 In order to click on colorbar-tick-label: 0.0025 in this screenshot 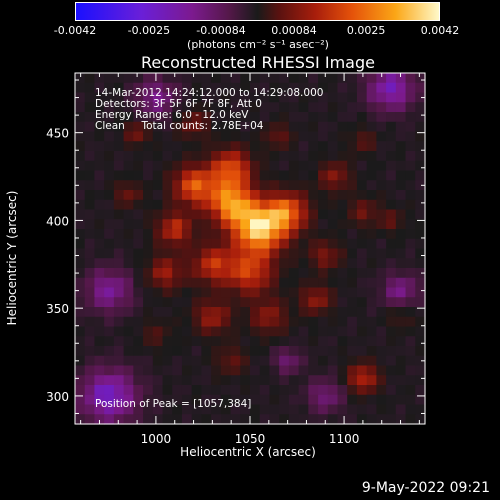, I will do `click(366, 30)`.